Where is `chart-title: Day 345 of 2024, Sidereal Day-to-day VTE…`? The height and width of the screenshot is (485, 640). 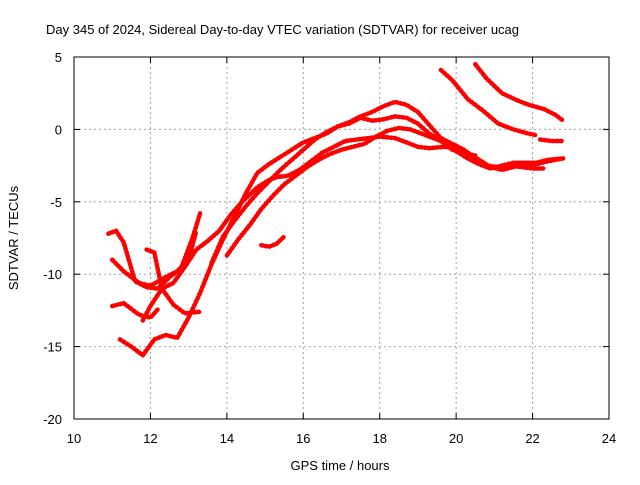
chart-title: Day 345 of 2024, Sidereal Day-to-day VTE… is located at coordinates (282, 29).